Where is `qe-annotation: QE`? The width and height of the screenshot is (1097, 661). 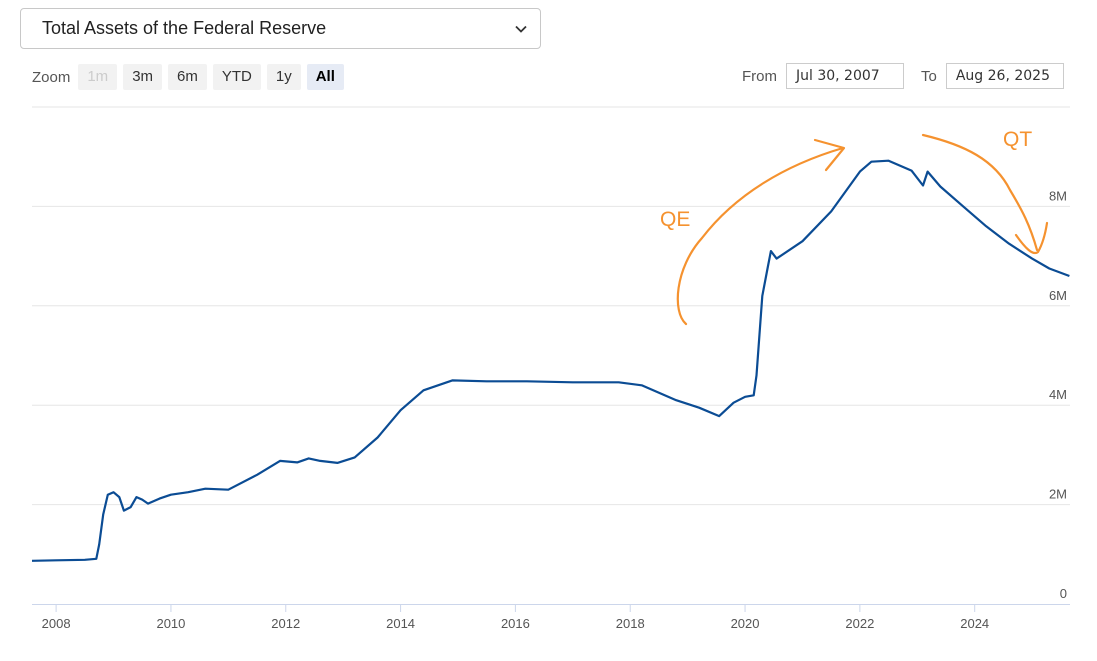
qe-annotation: QE is located at coordinates (675, 219).